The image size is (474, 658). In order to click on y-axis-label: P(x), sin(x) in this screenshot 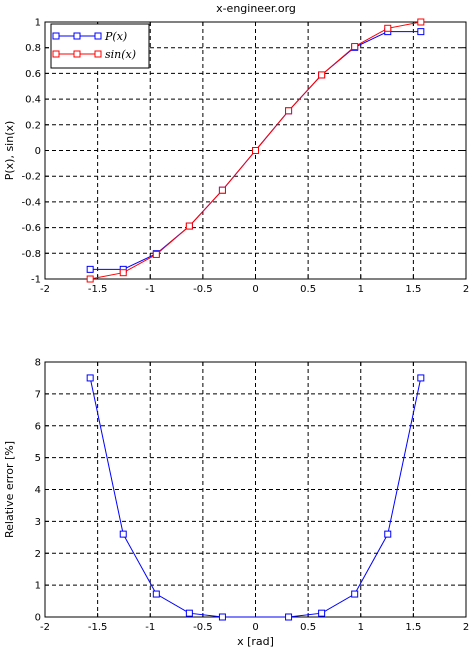, I will do `click(9, 151)`.